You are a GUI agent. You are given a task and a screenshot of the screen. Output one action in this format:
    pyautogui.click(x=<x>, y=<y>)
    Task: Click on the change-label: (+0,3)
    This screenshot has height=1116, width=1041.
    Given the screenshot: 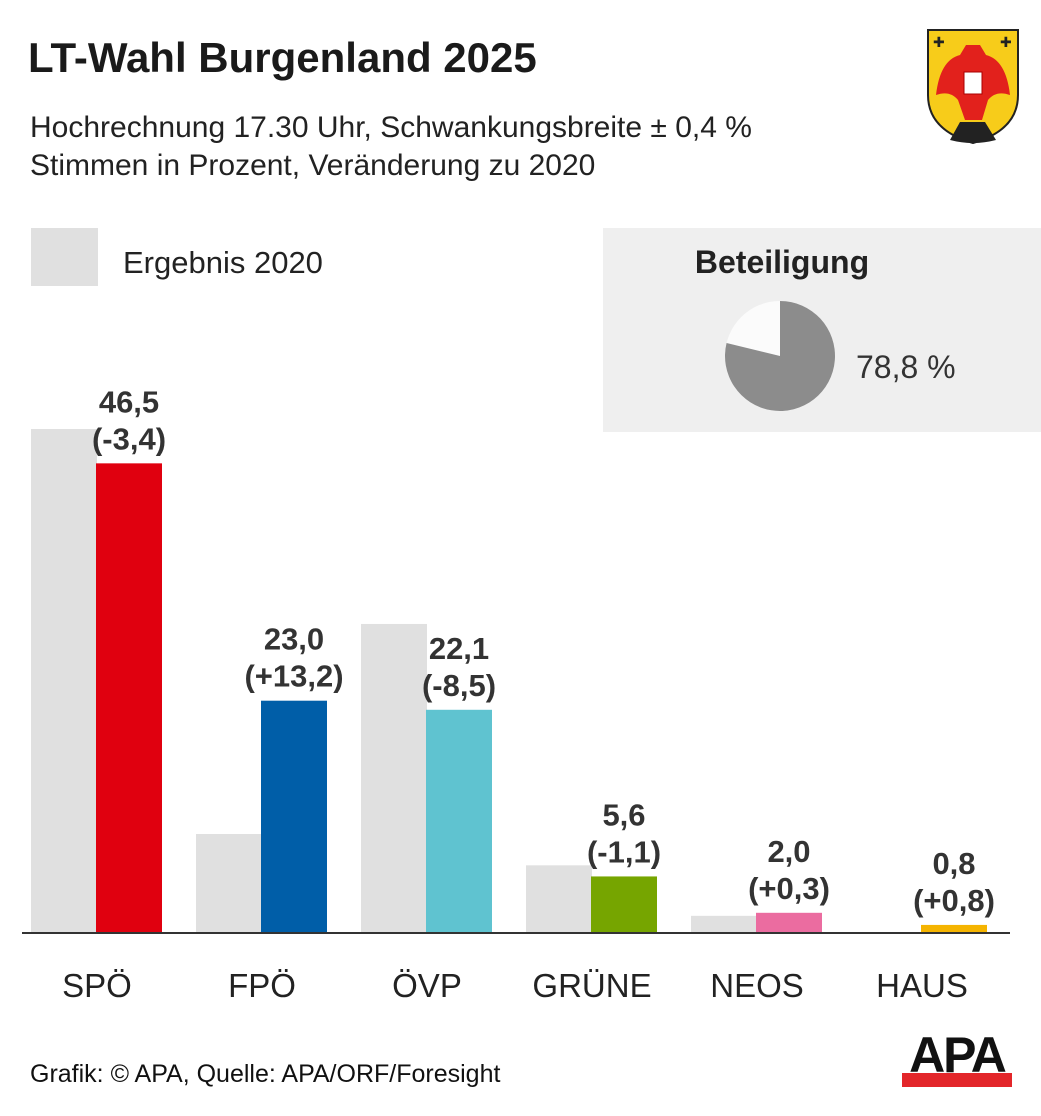 What is the action you would take?
    pyautogui.click(x=789, y=888)
    